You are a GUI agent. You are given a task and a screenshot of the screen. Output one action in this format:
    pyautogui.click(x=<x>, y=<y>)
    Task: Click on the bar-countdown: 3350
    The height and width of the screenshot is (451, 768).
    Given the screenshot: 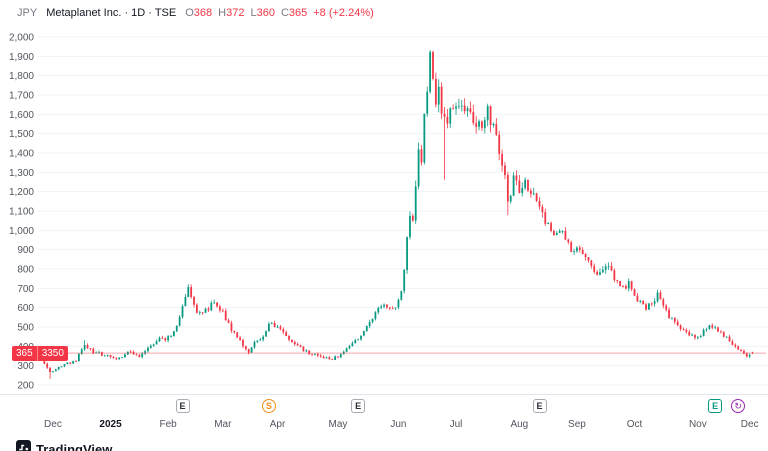 What is the action you would take?
    pyautogui.click(x=52, y=353)
    